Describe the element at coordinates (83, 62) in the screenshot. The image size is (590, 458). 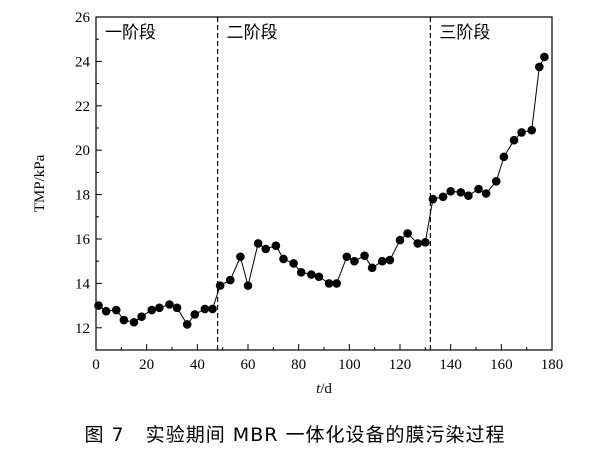
I see `y-tick-label: 24` at that location.